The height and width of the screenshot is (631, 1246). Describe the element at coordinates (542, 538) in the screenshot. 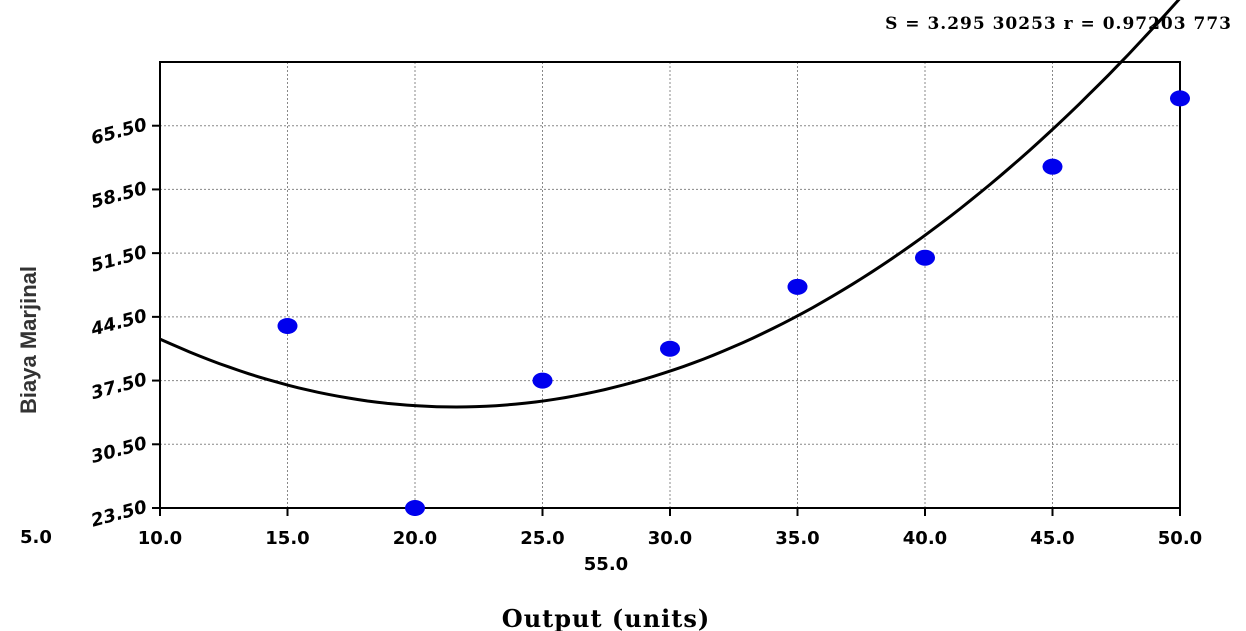

I see `x-tick-label: 25.0` at that location.